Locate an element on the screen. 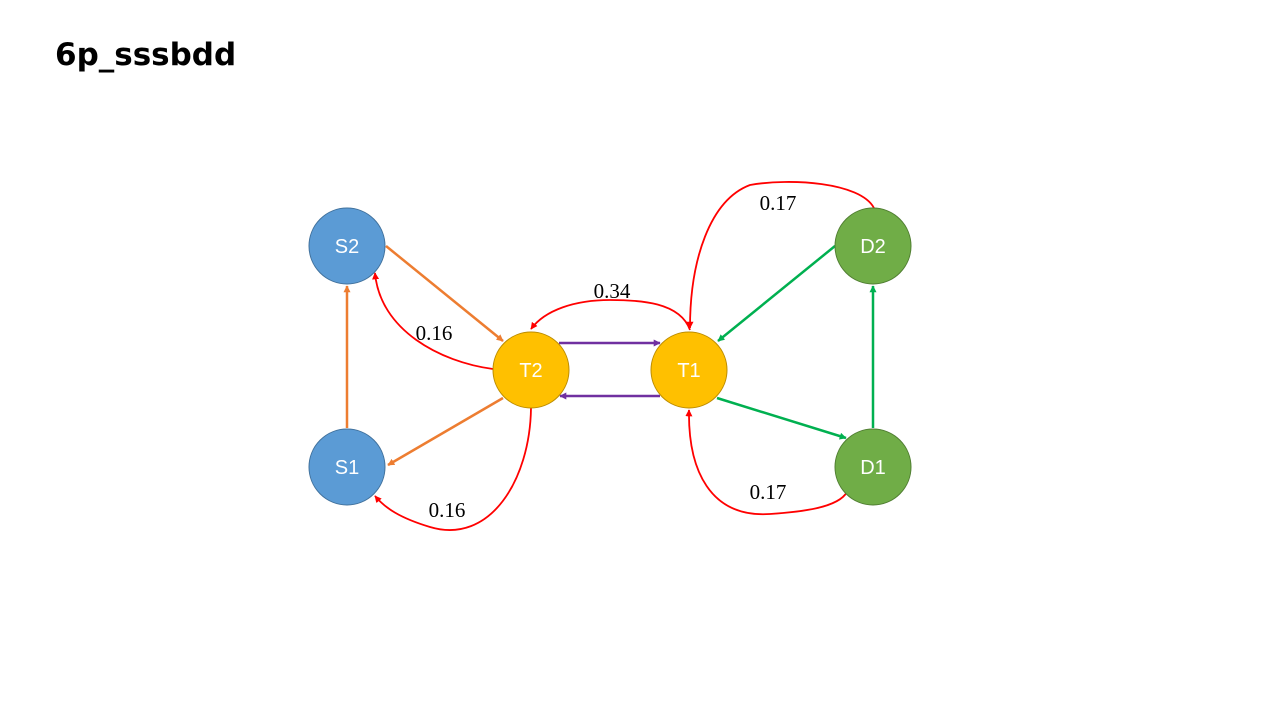  node-t1-label: T1 is located at coordinates (688, 371).